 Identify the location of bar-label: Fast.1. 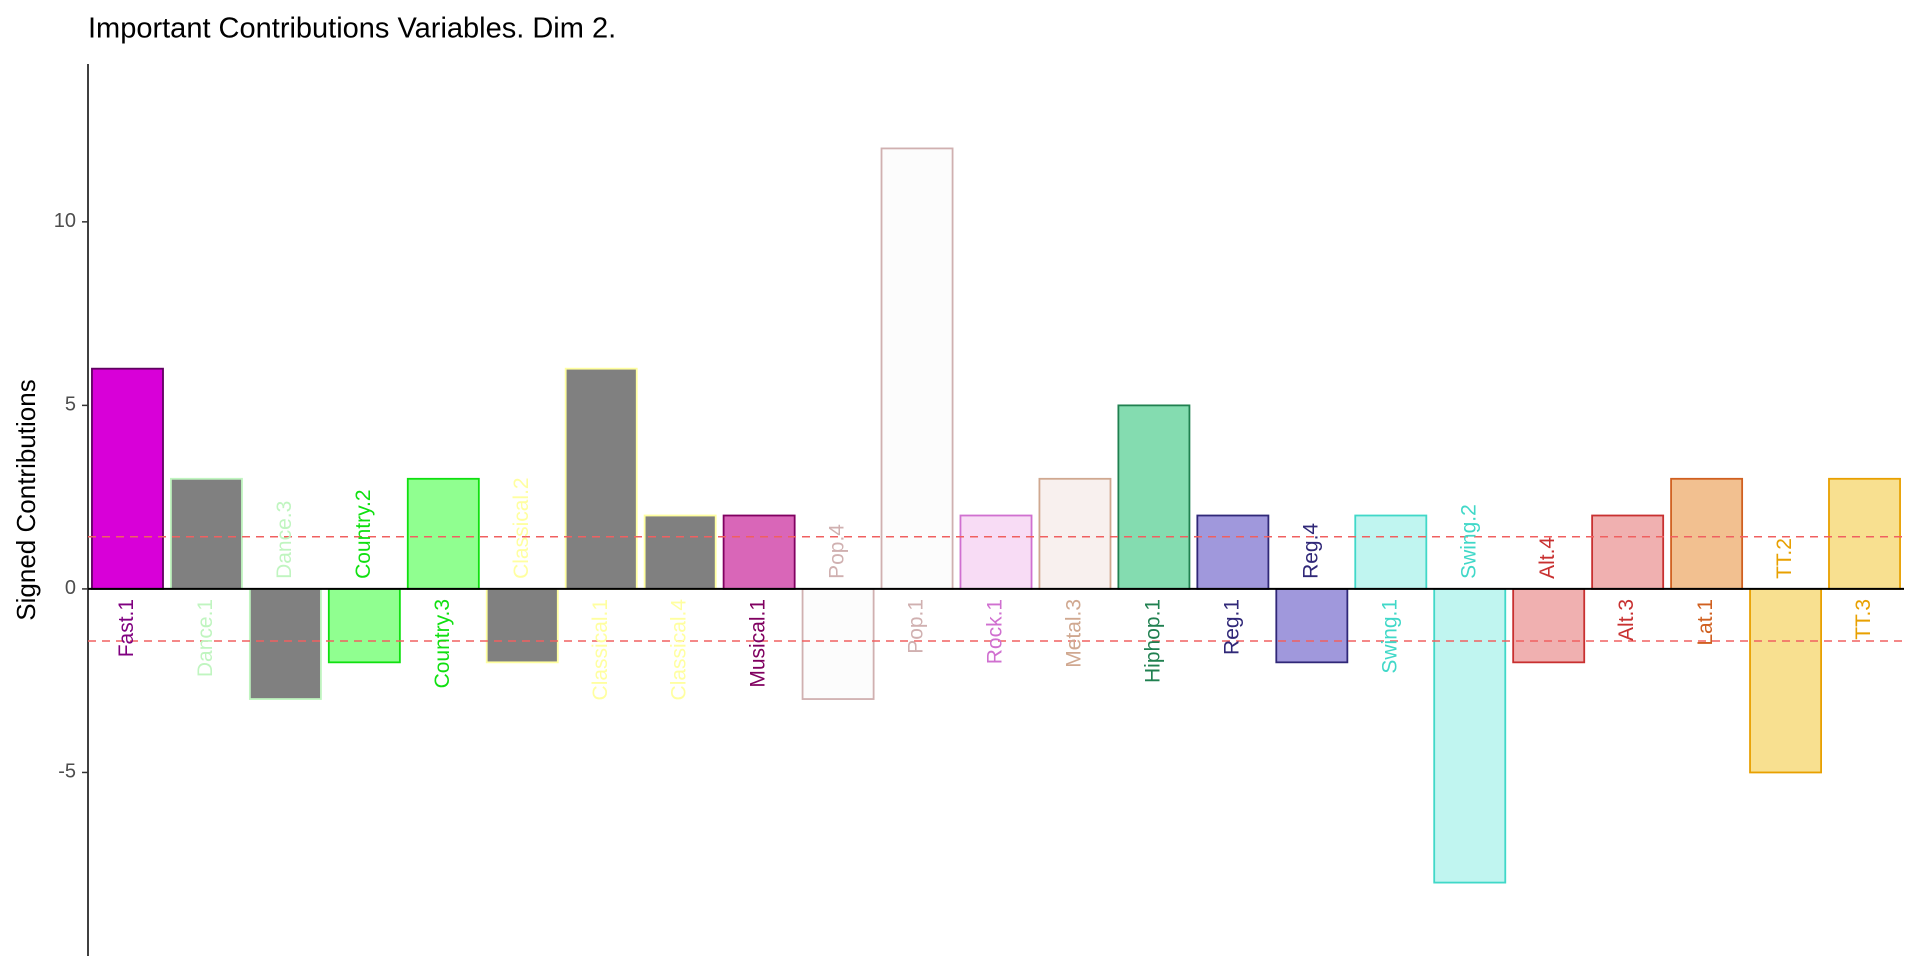
(126, 628).